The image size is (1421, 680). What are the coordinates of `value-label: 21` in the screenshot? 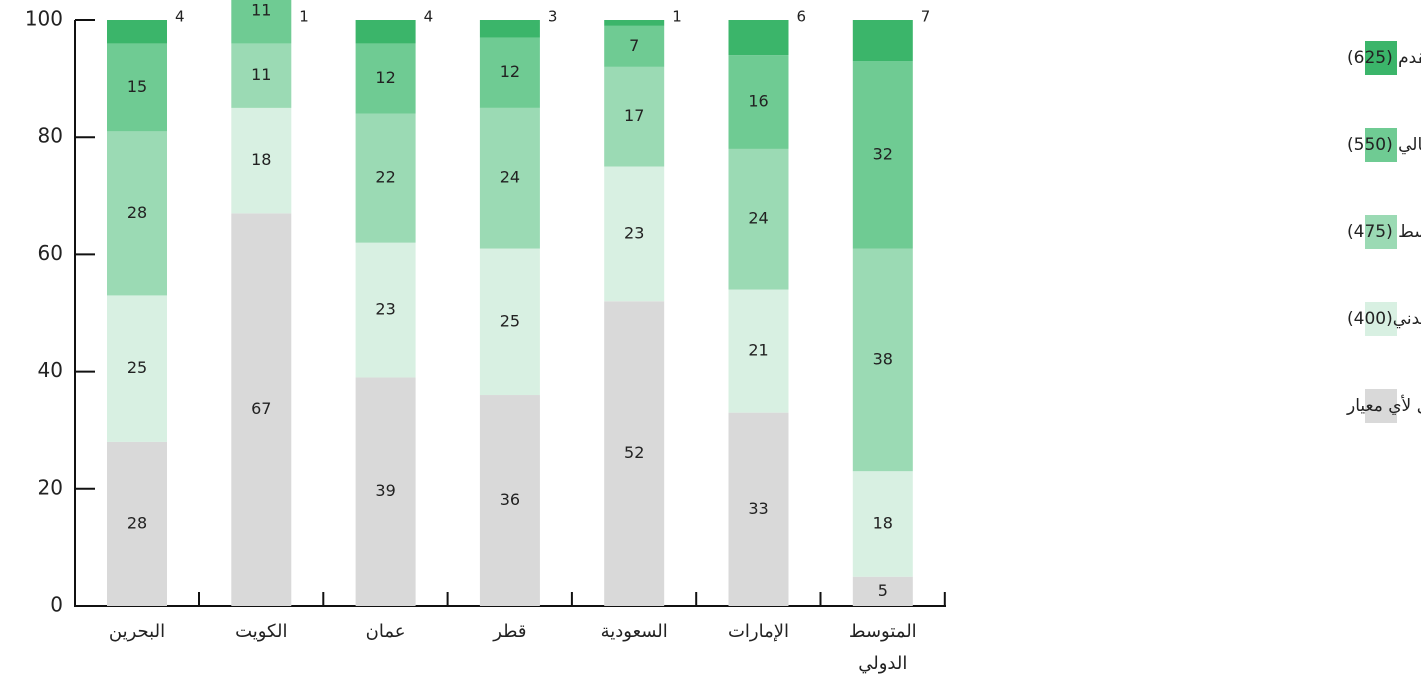 It's located at (758, 350).